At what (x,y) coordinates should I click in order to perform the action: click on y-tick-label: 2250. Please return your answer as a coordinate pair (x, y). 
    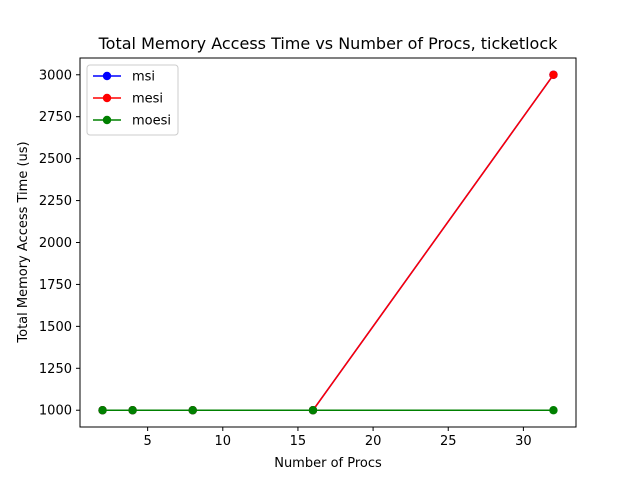
    Looking at the image, I should click on (55, 201).